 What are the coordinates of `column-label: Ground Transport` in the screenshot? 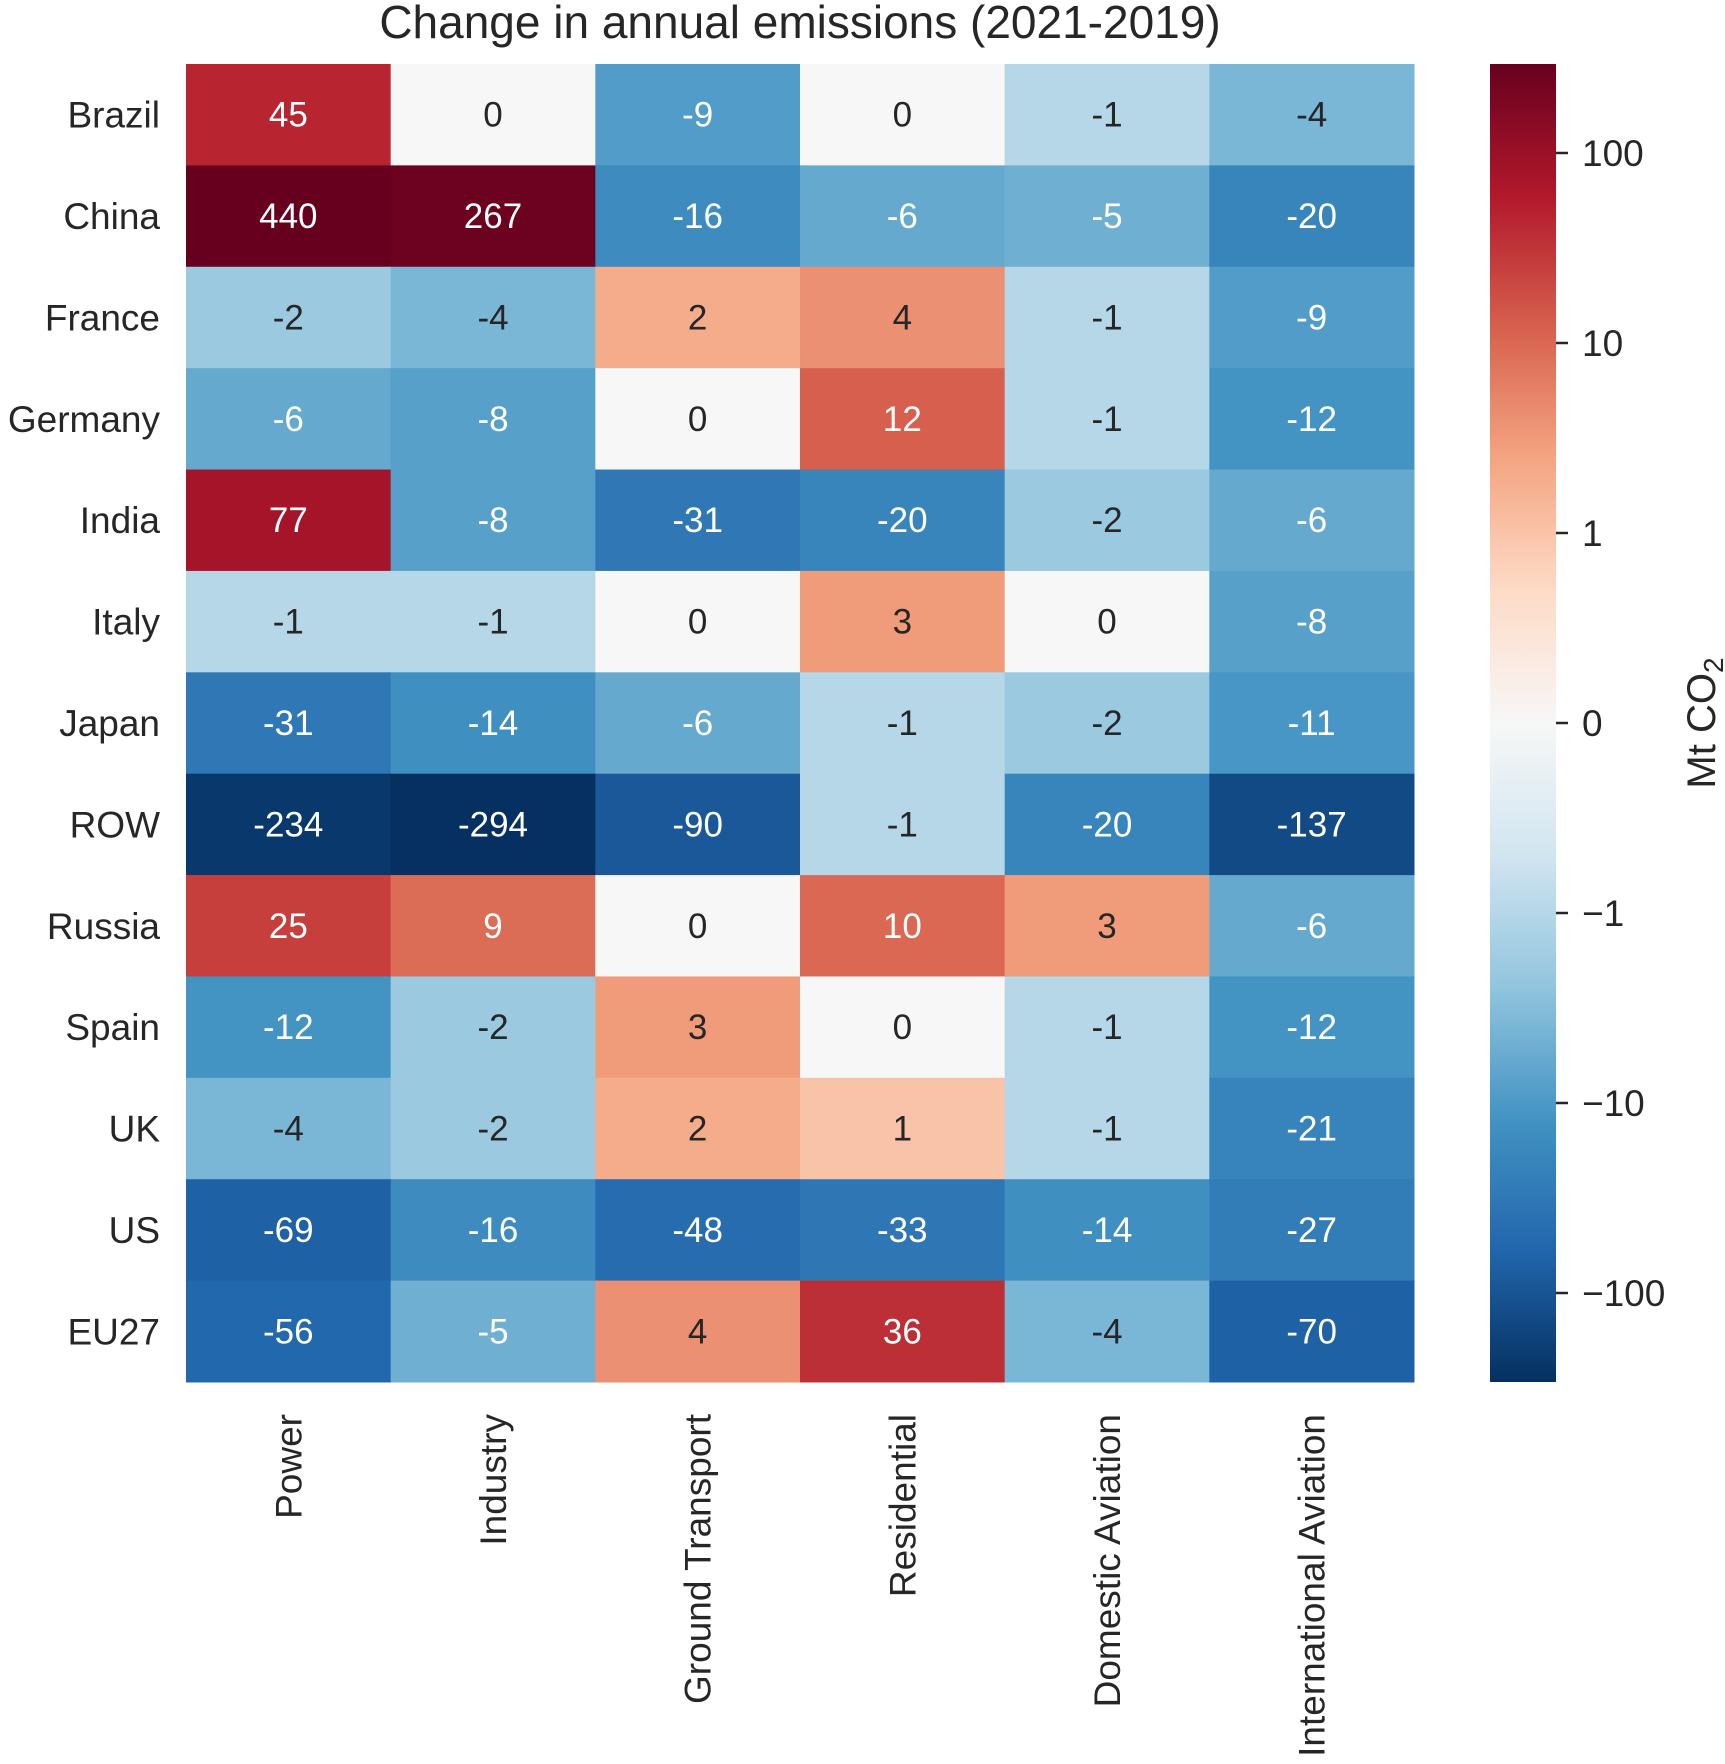 It's located at (698, 1558).